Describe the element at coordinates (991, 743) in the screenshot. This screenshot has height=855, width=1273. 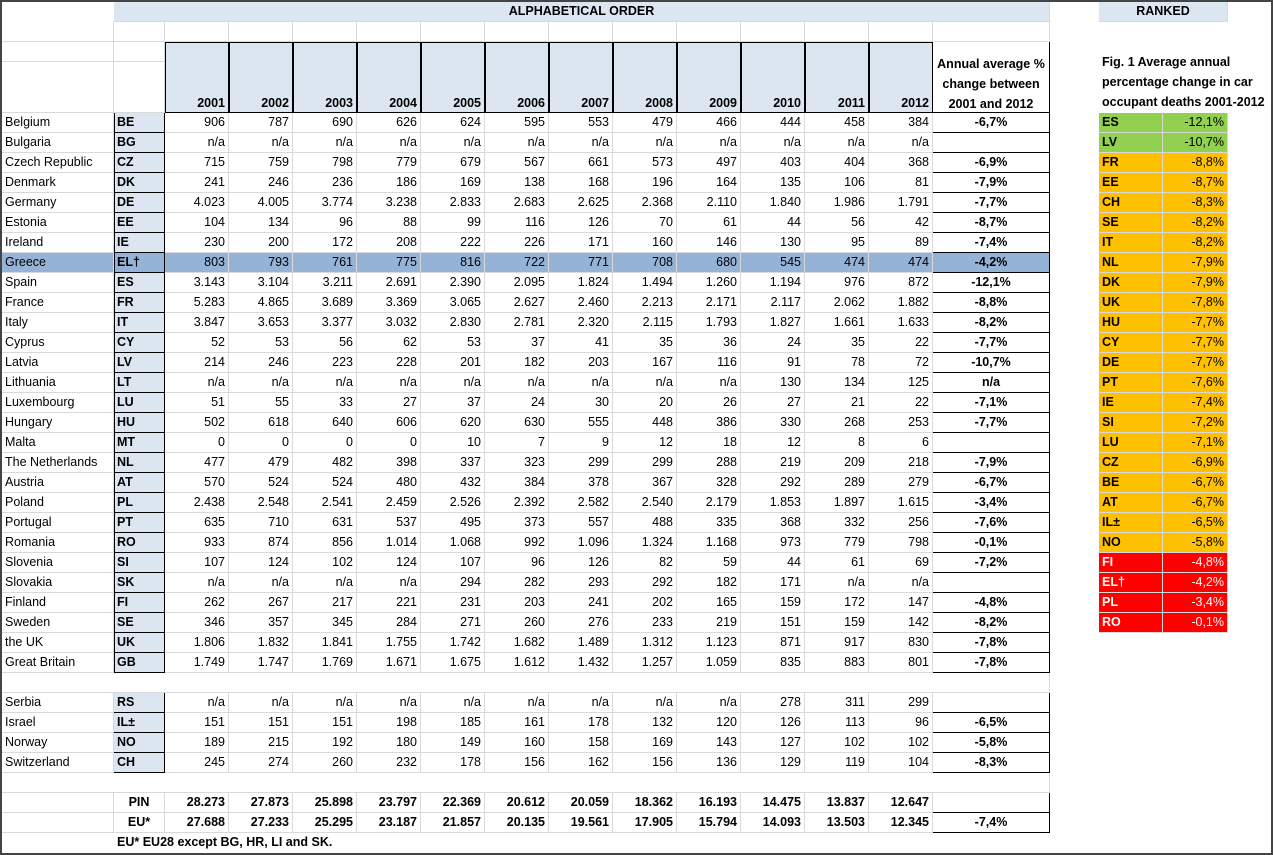
I see `change-cell: -5,8%` at that location.